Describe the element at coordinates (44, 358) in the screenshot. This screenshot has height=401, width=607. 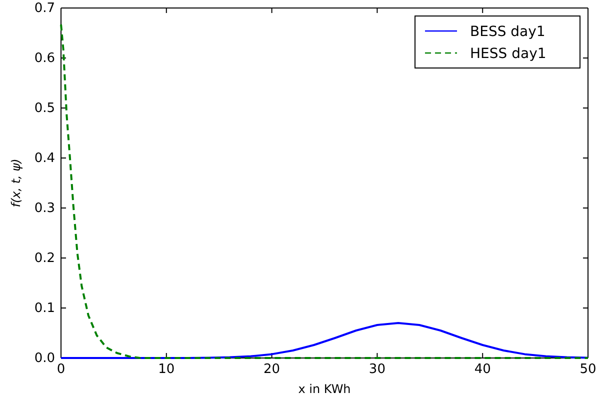
I see `y-tick-label: 0.0` at that location.